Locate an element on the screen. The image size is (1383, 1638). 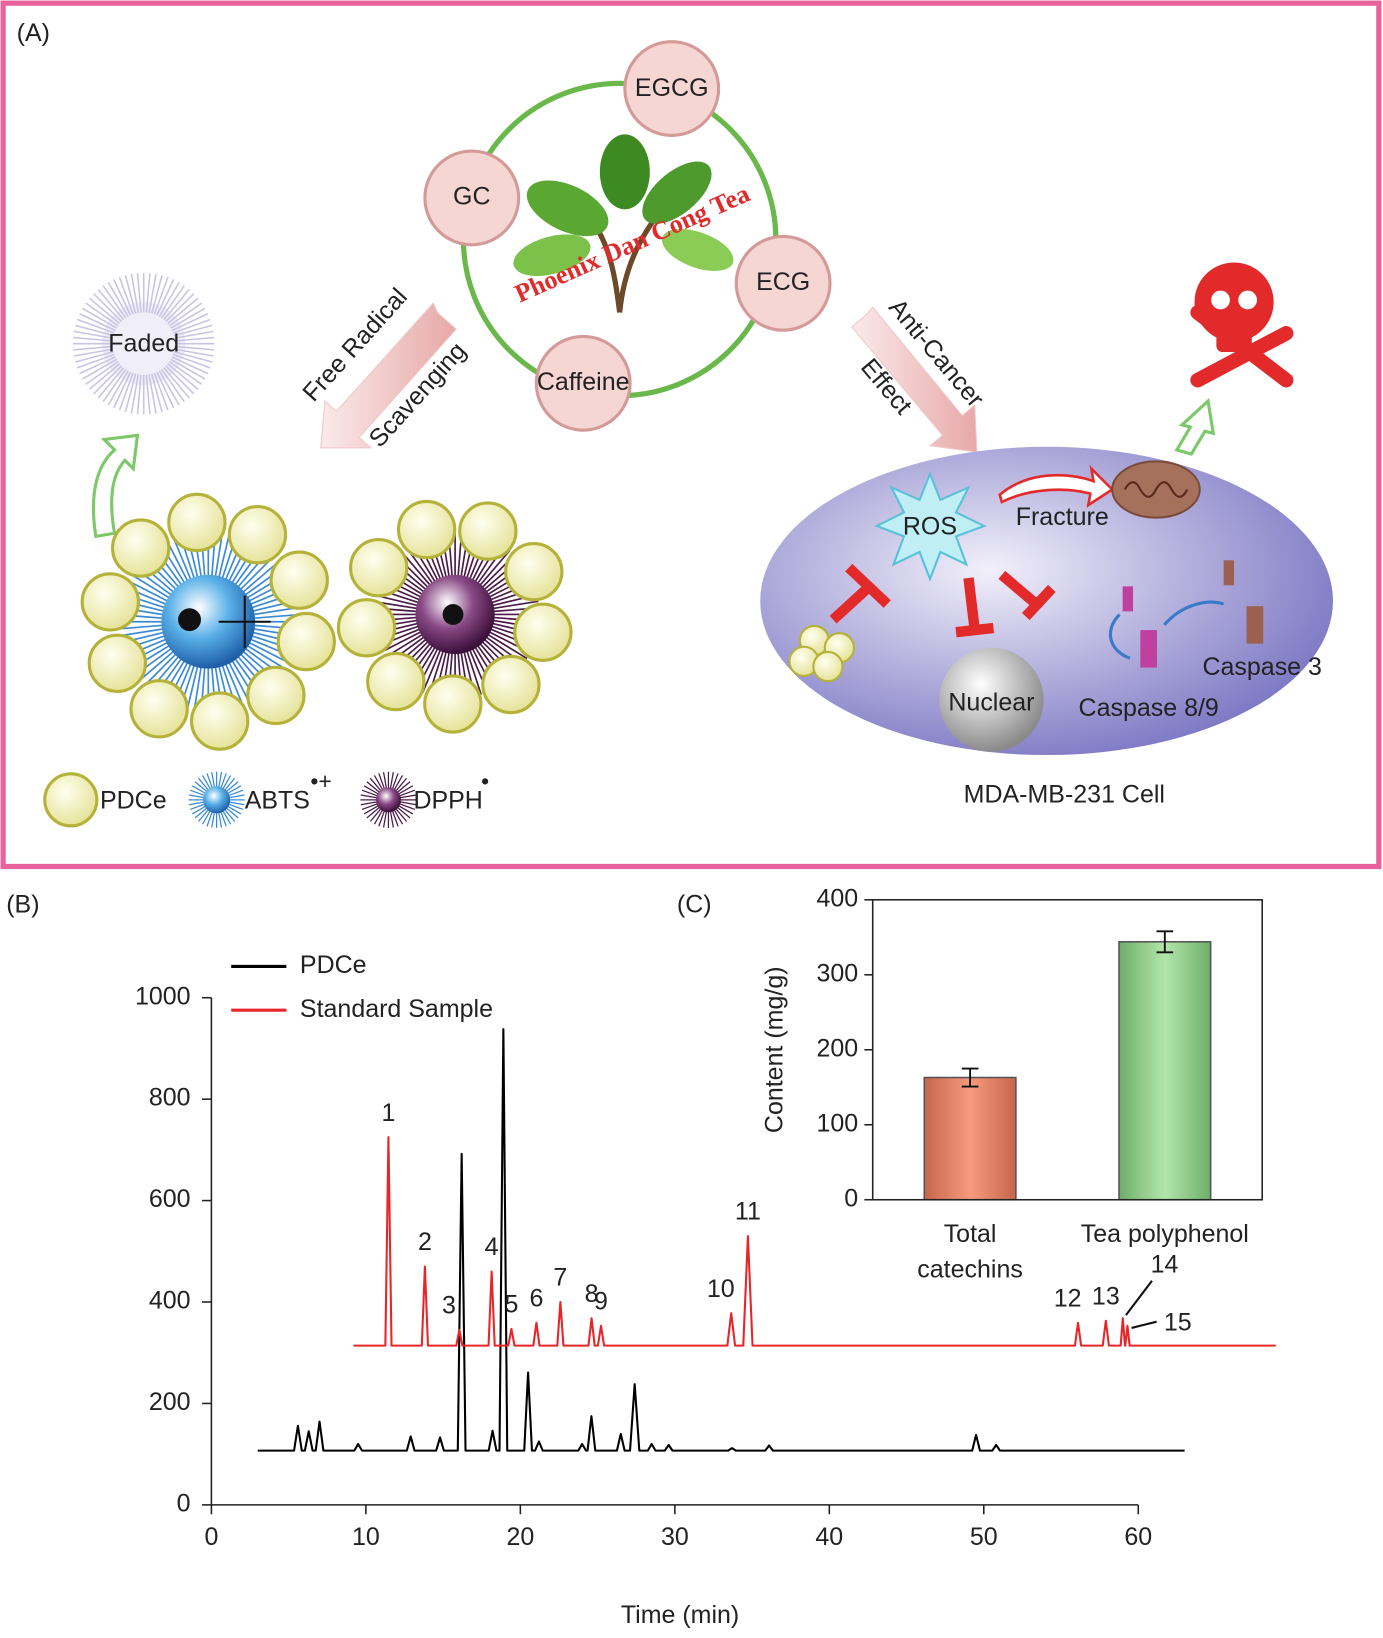
peak-label: 10 is located at coordinates (721, 1289).